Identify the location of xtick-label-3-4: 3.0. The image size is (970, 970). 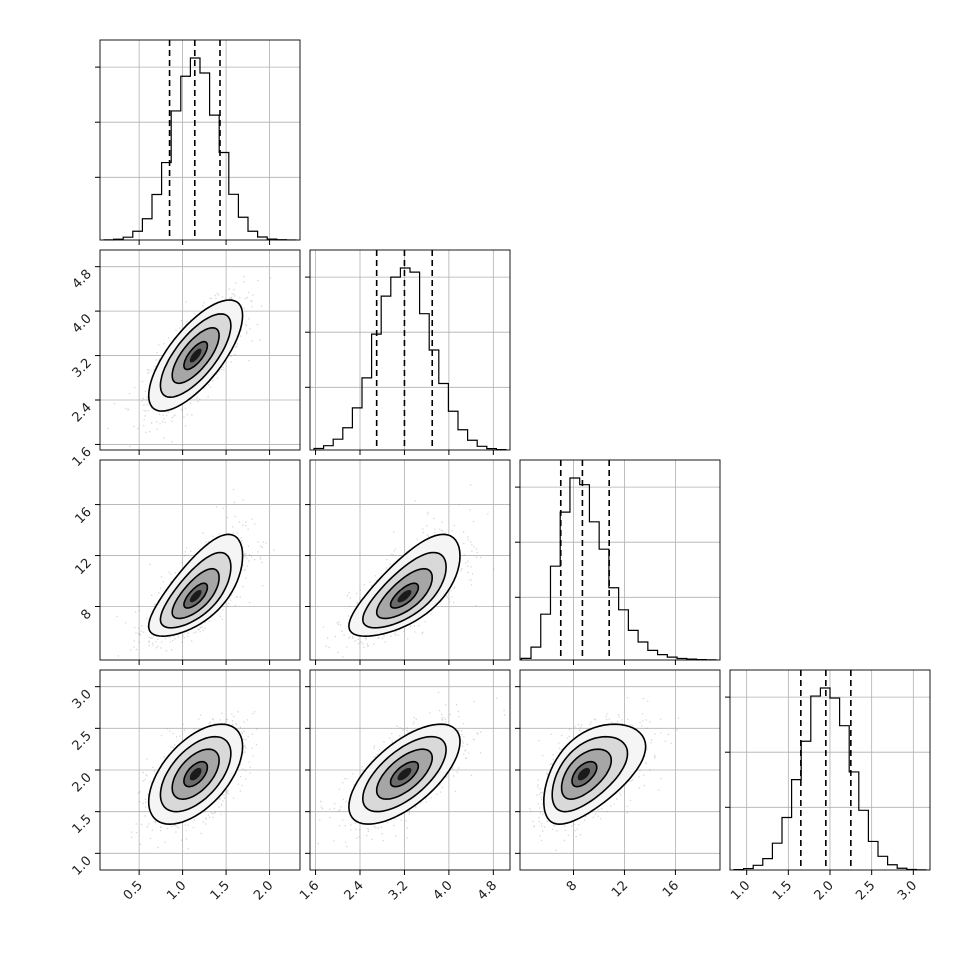
(907, 890).